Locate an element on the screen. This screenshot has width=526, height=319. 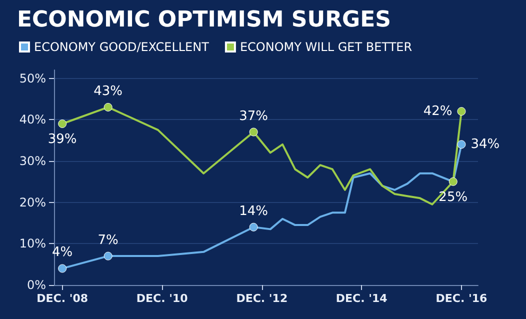
y-tick-label: 50% is located at coordinates (32, 78).